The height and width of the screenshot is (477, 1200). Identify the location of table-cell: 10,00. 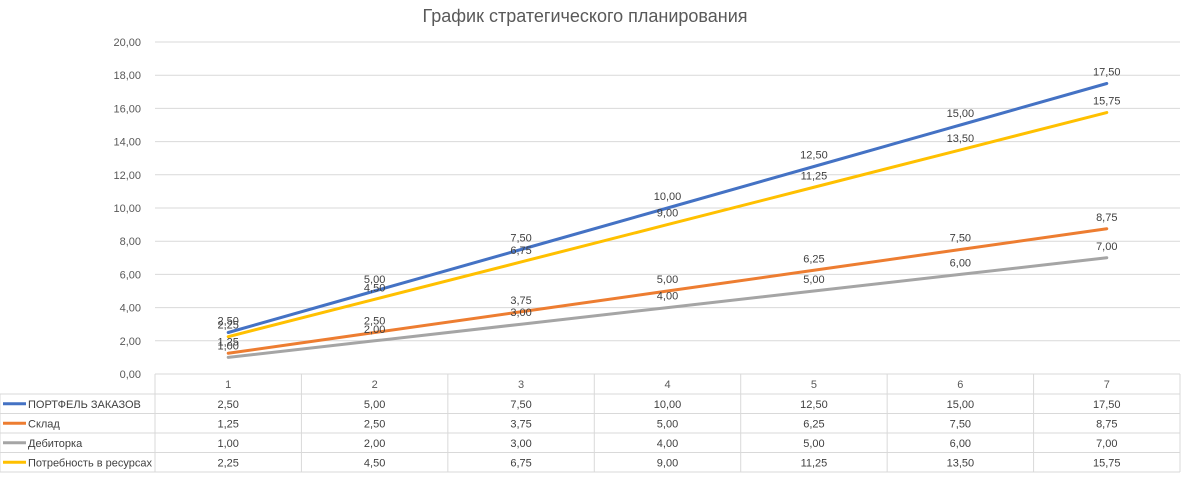
(668, 405).